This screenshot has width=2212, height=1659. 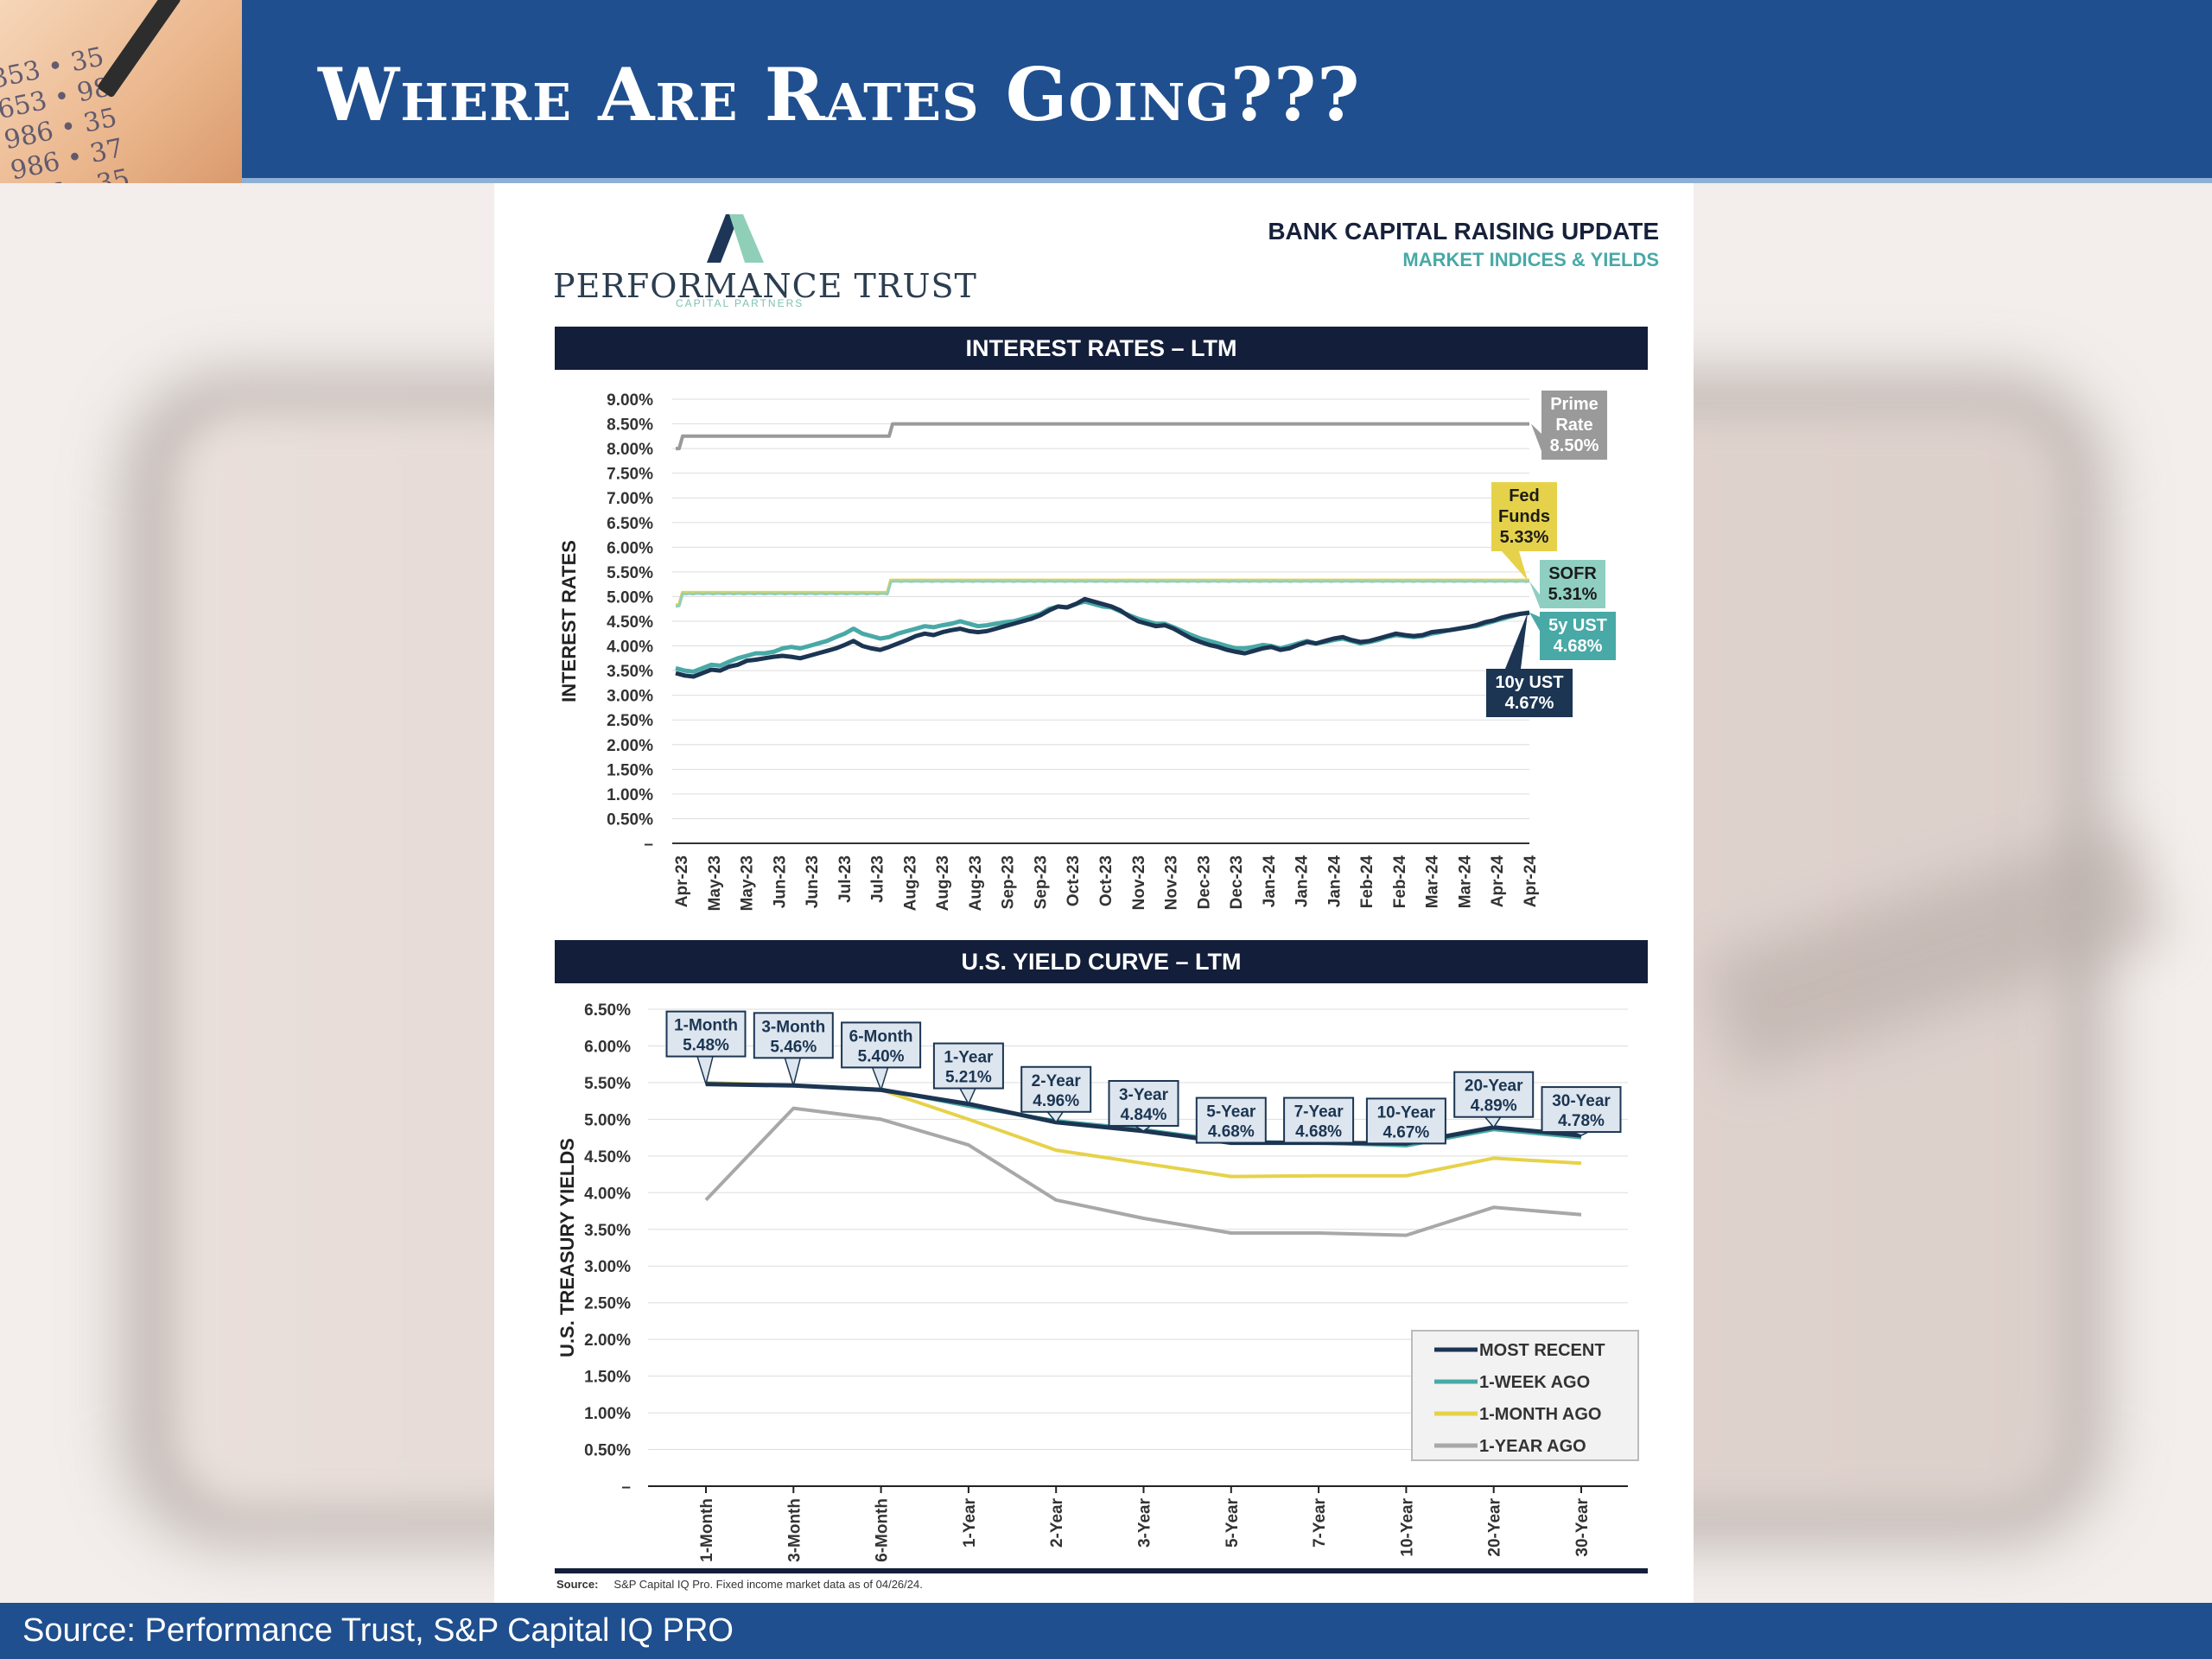 What do you see at coordinates (630, 573) in the screenshot?
I see `chart1-ytick: 5.50%` at bounding box center [630, 573].